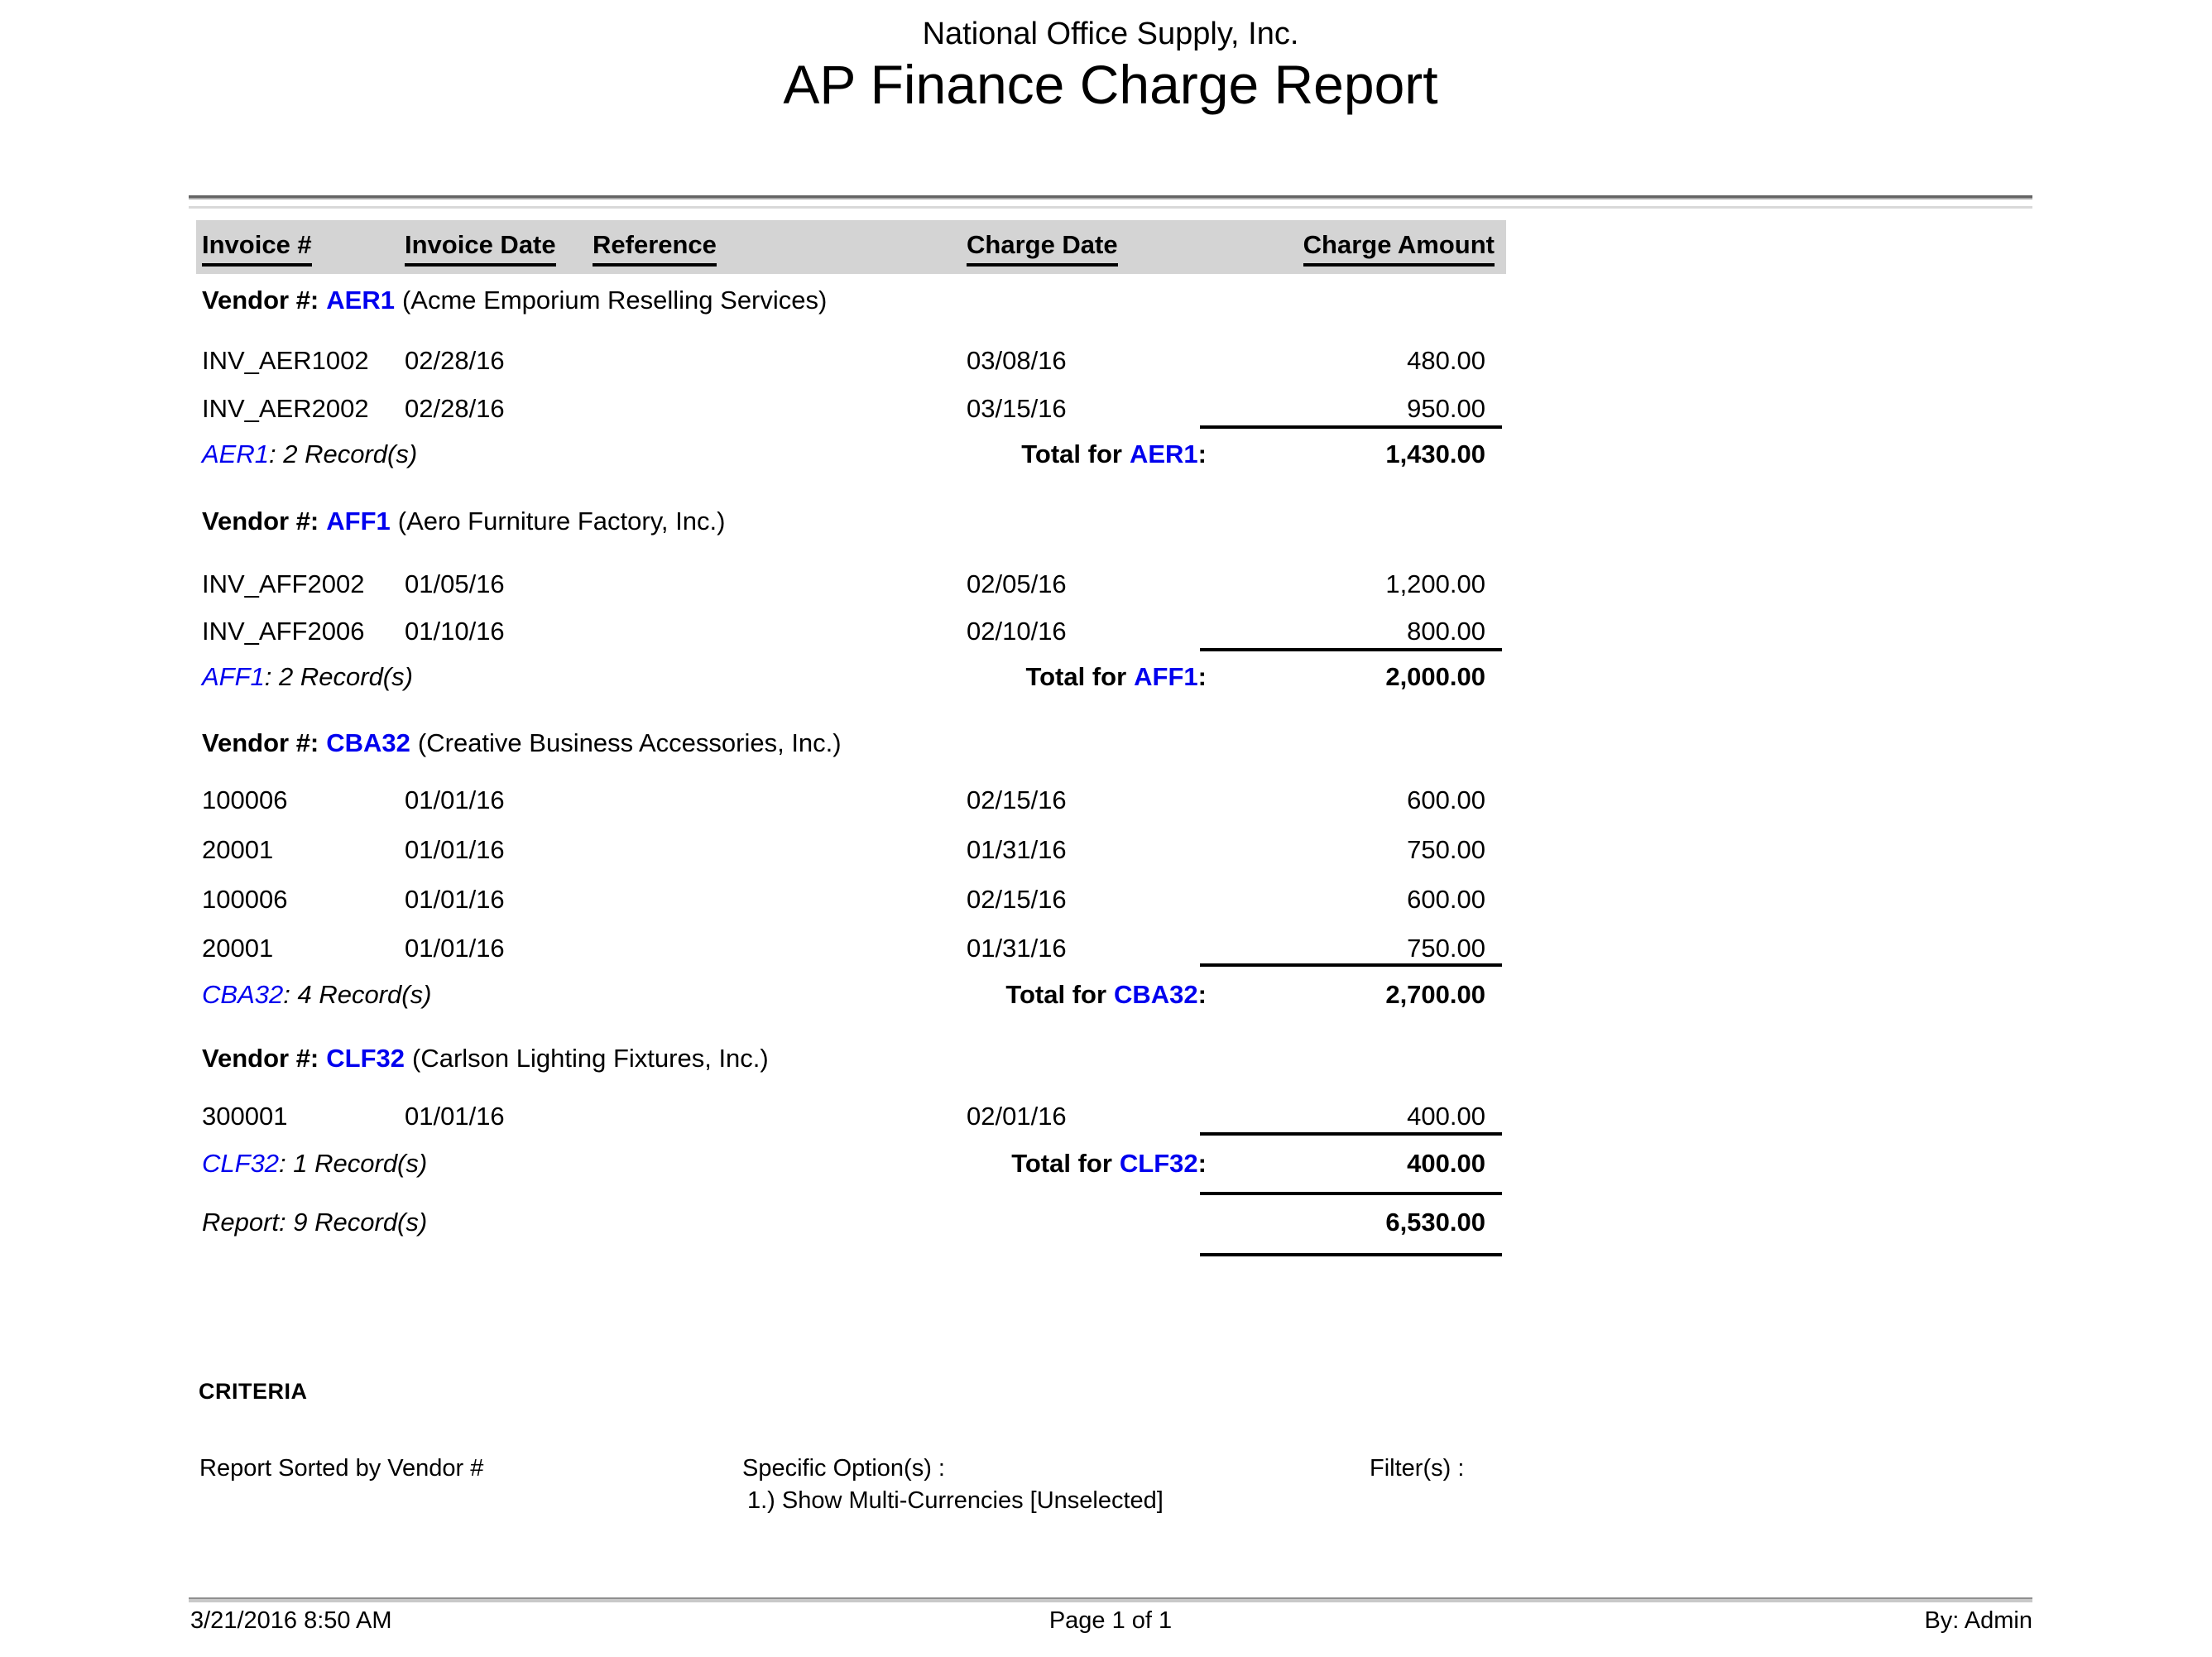 The height and width of the screenshot is (1657, 2212). What do you see at coordinates (353, 1163) in the screenshot?
I see `record-count: : 1 Record(s)` at bounding box center [353, 1163].